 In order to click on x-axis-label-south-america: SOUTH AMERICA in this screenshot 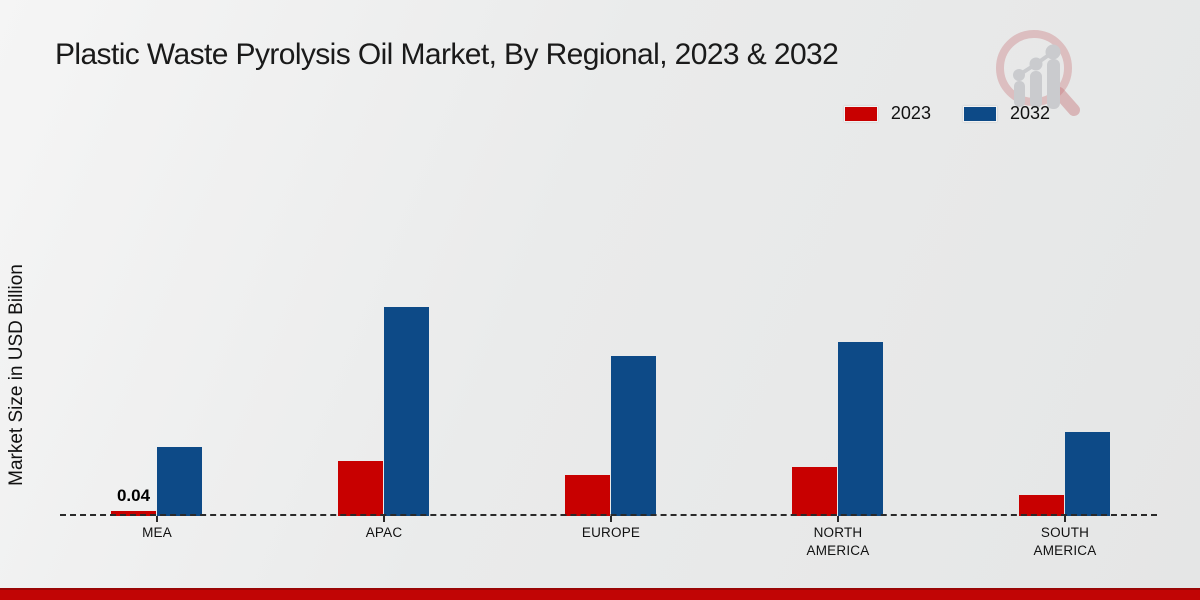, I will do `click(1065, 541)`.